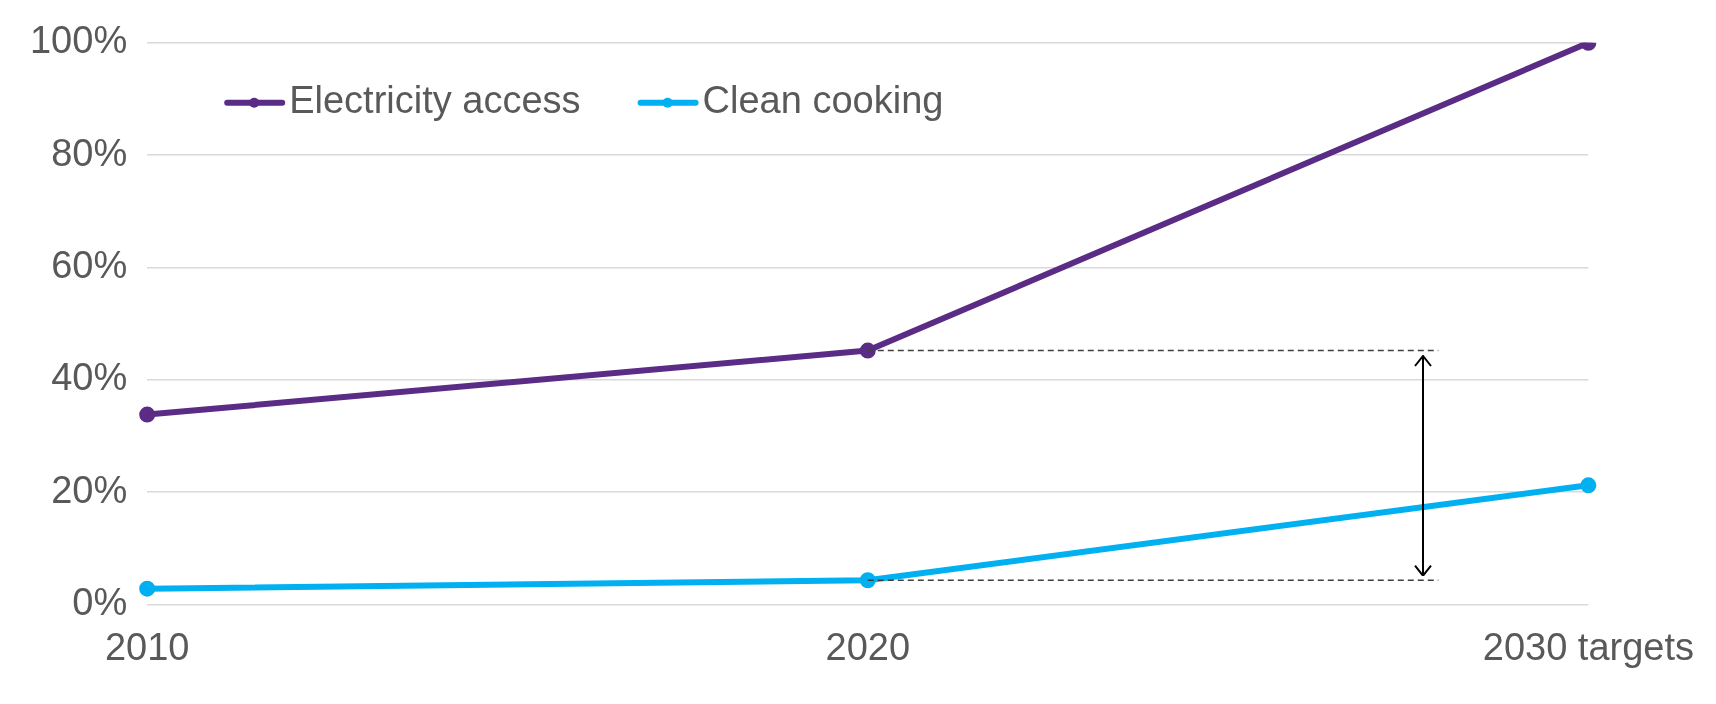 The image size is (1716, 704). What do you see at coordinates (89, 377) in the screenshot?
I see `y-tick-label: 40%` at bounding box center [89, 377].